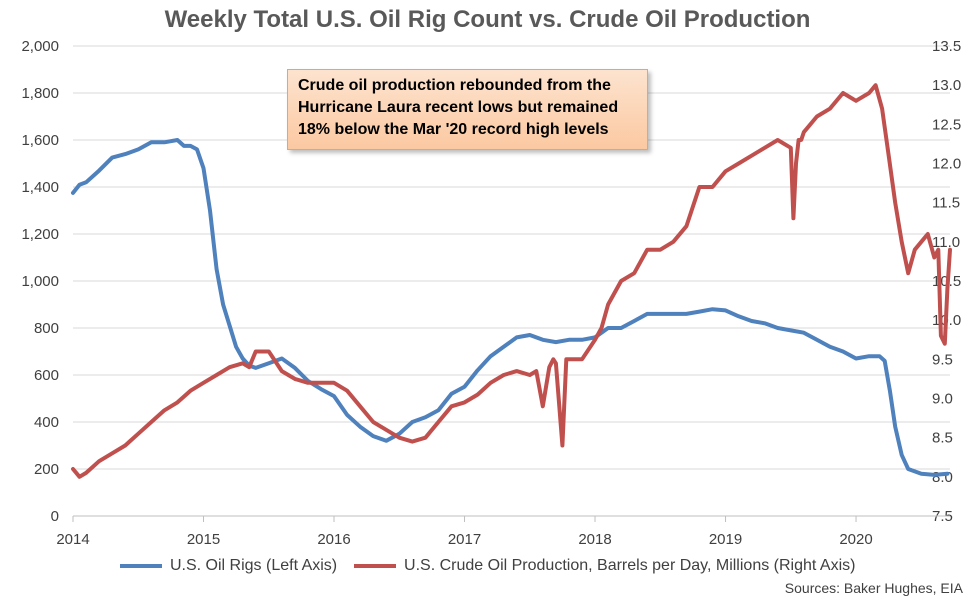  Describe the element at coordinates (40, 93) in the screenshot. I see `y-left-tick-label: 1,800` at that location.